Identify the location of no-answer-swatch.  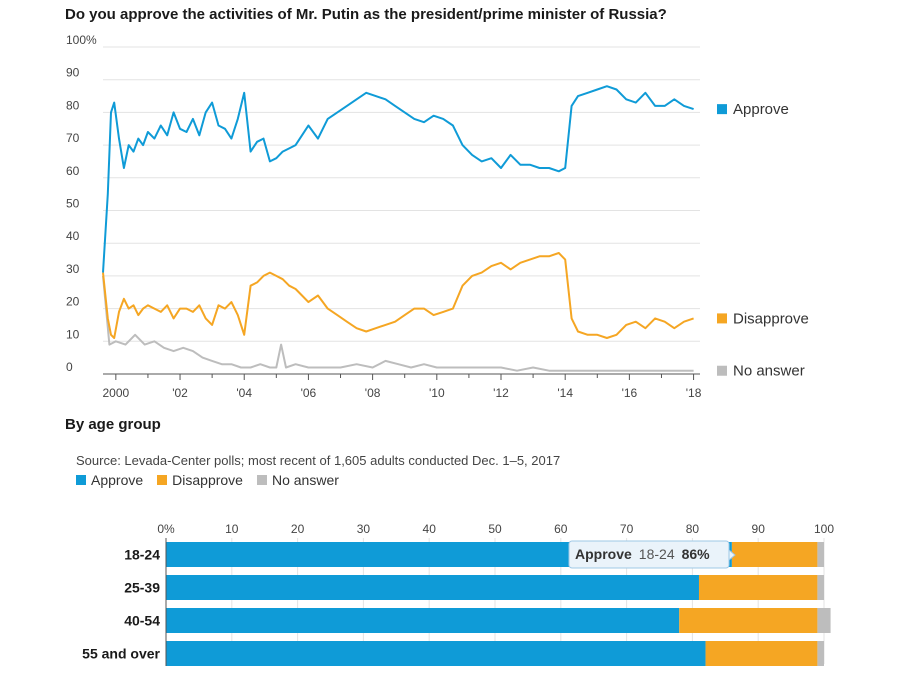
(261, 480).